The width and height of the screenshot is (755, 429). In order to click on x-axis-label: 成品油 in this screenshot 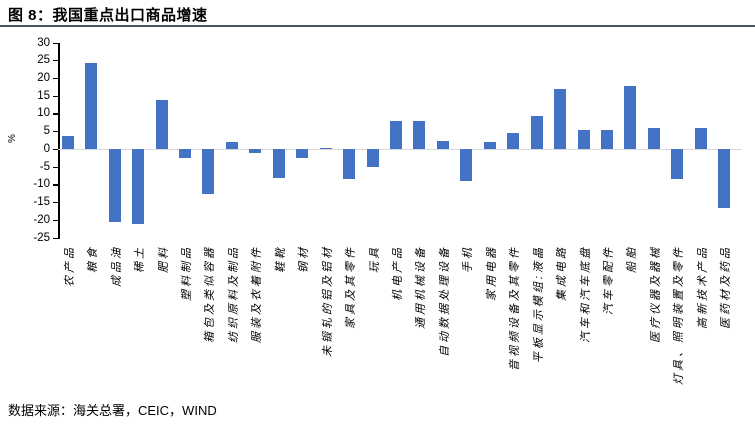, I will do `click(116, 266)`.